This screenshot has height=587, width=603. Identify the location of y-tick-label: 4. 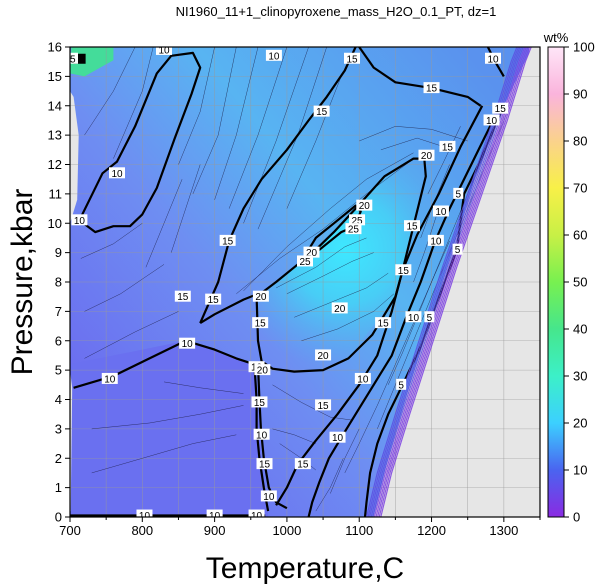
(58, 399).